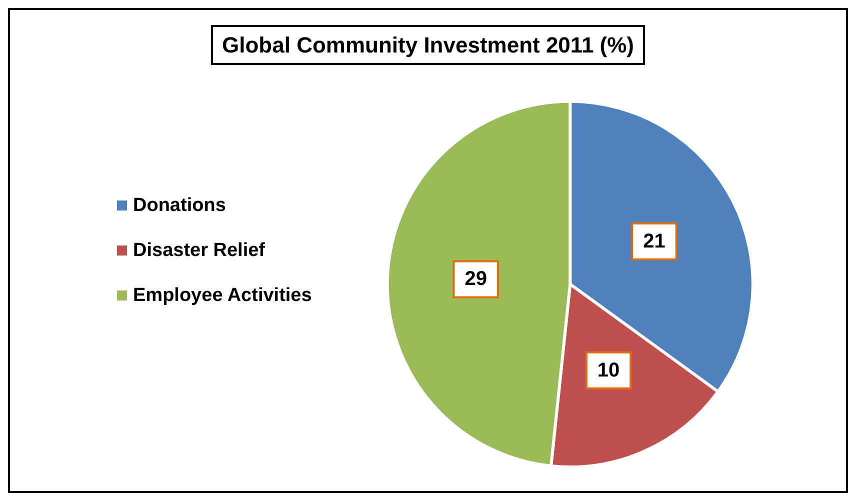 This screenshot has width=858, height=503. What do you see at coordinates (608, 370) in the screenshot?
I see `data-label: 10` at bounding box center [608, 370].